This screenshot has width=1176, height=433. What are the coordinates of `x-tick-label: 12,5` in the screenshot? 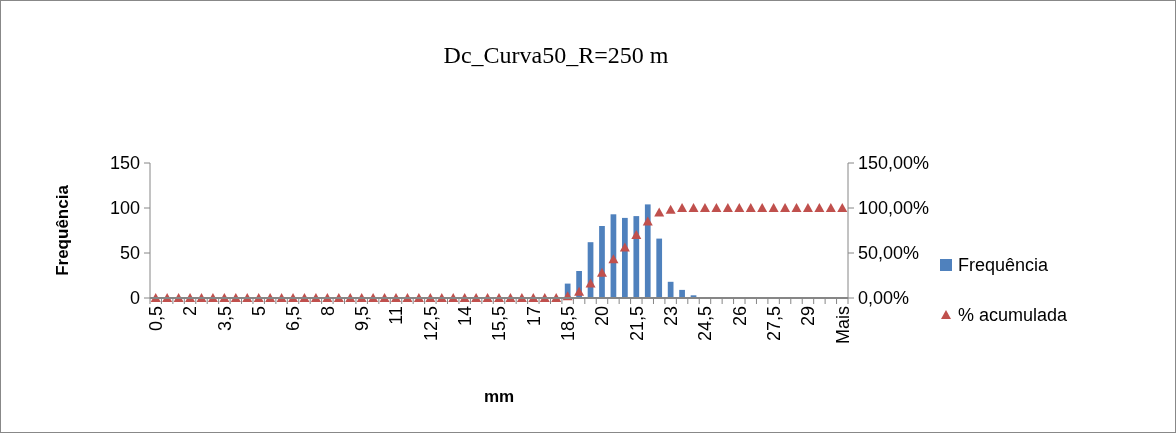 It's located at (430, 324).